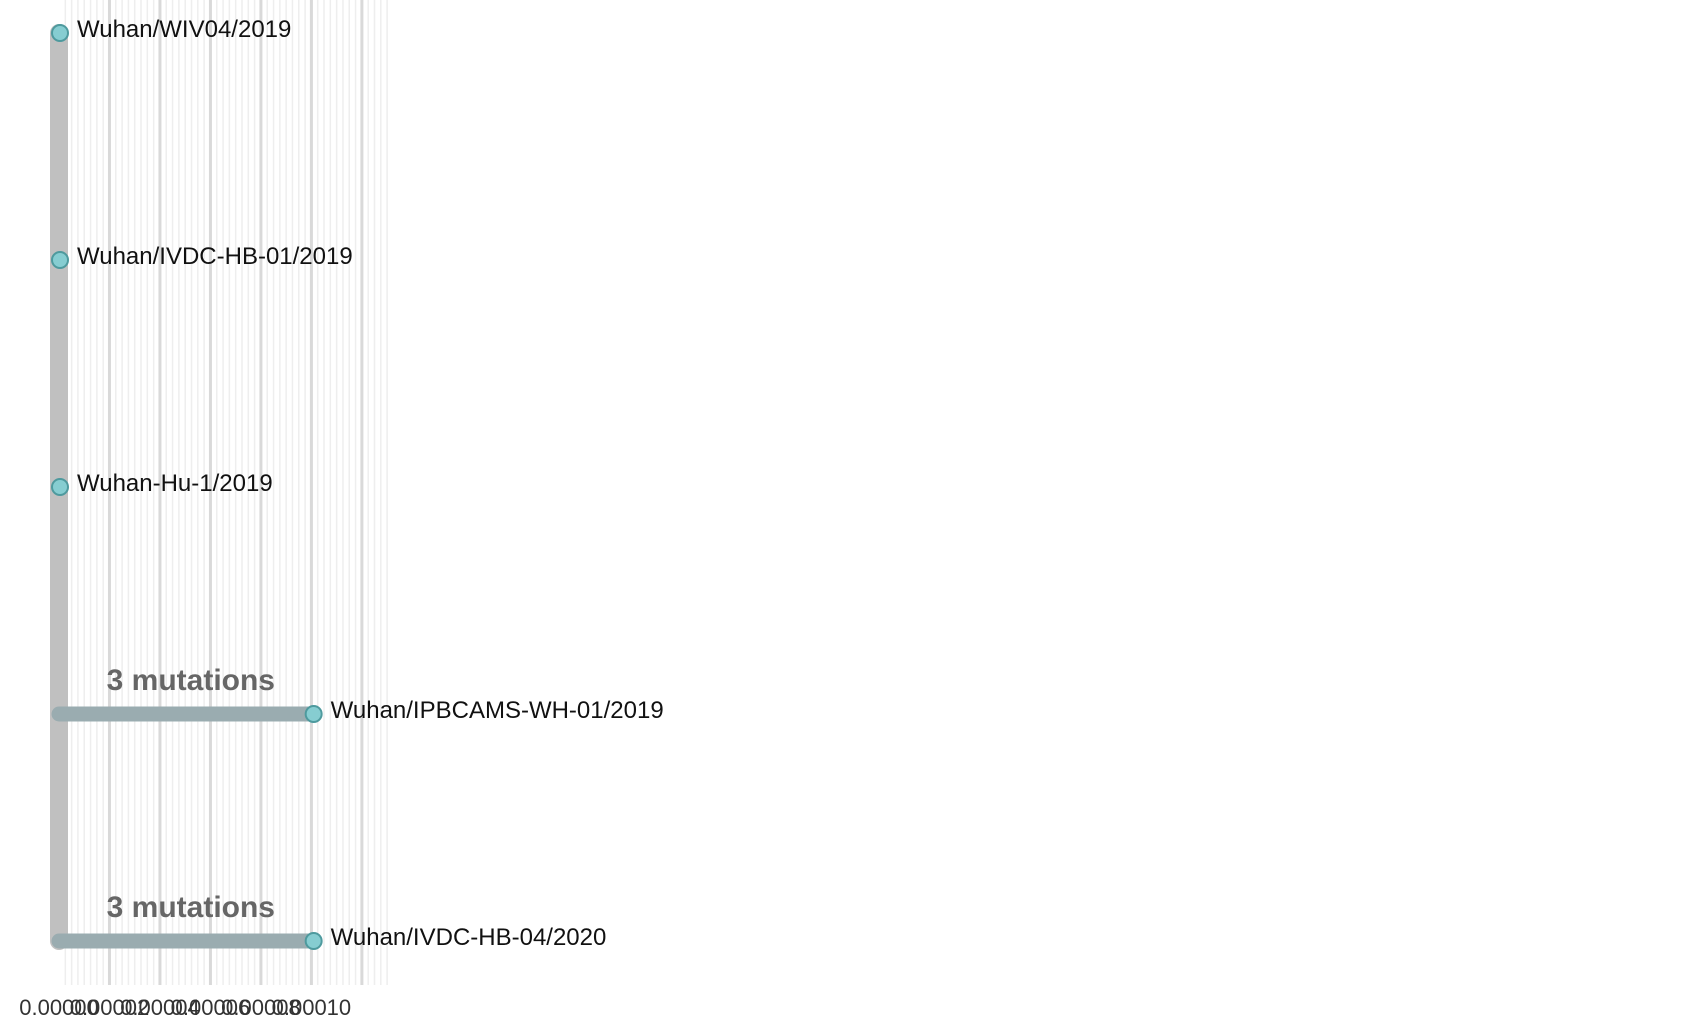 The image size is (1692, 1036). Describe the element at coordinates (497, 710) in the screenshot. I see `tip-label: Wuhan/IPBCAMS-WH-01/2019` at that location.